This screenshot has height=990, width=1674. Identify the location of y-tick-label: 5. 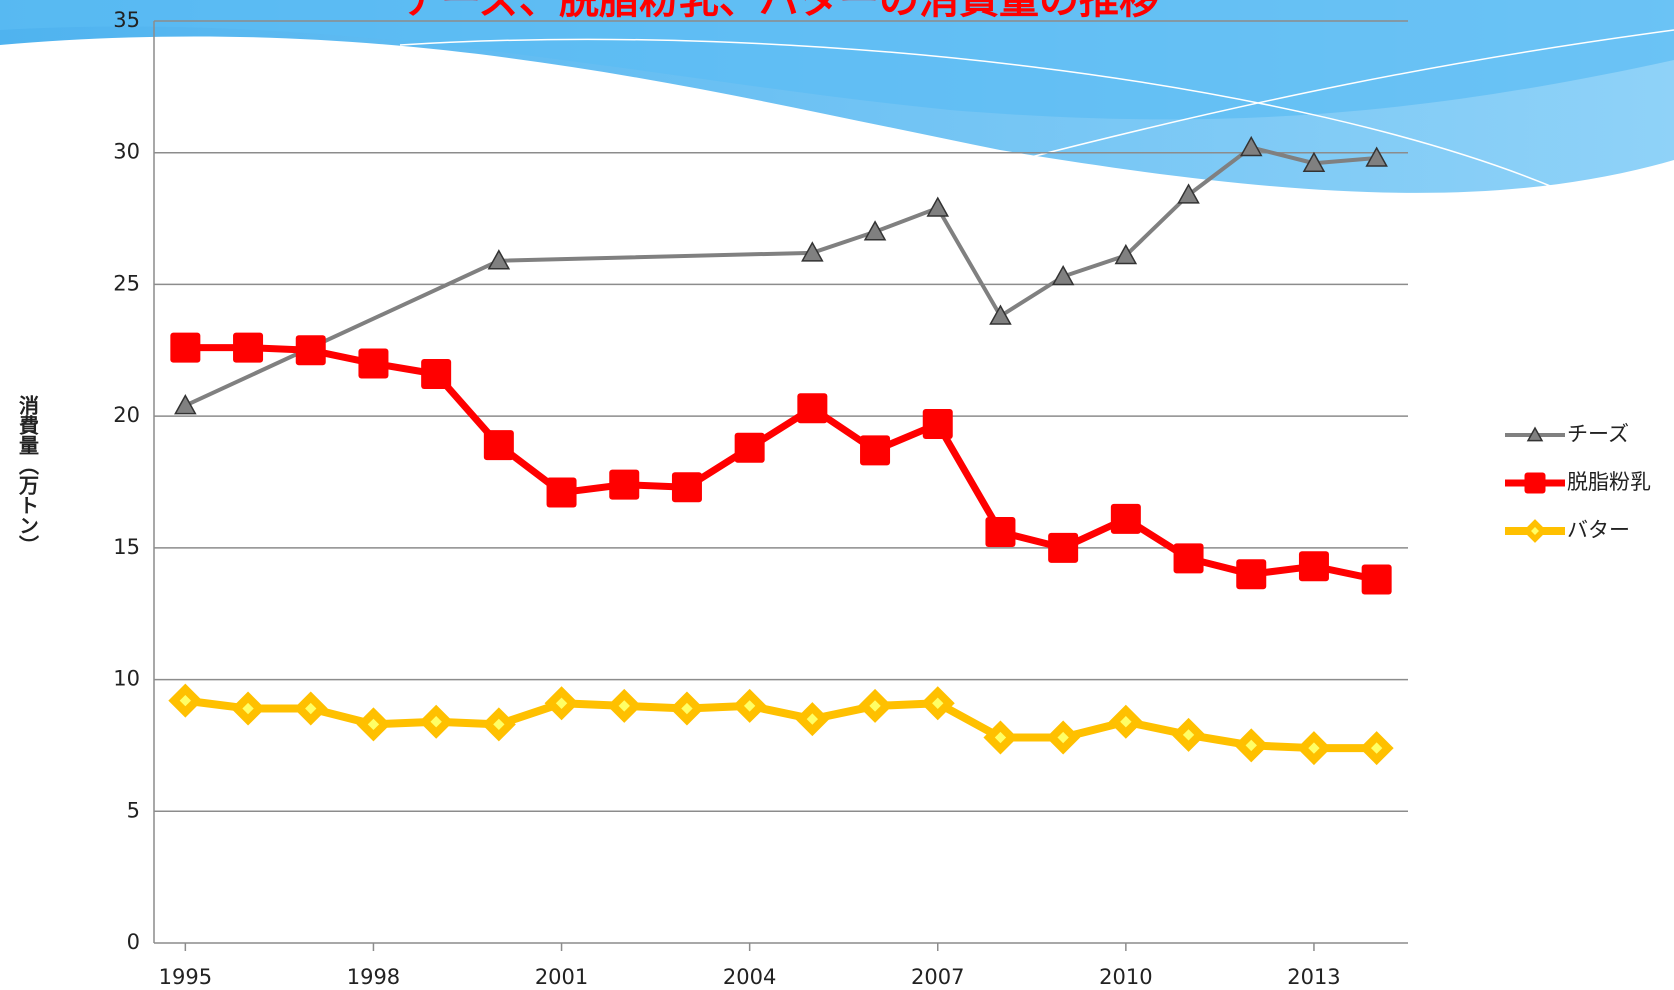
(133, 810).